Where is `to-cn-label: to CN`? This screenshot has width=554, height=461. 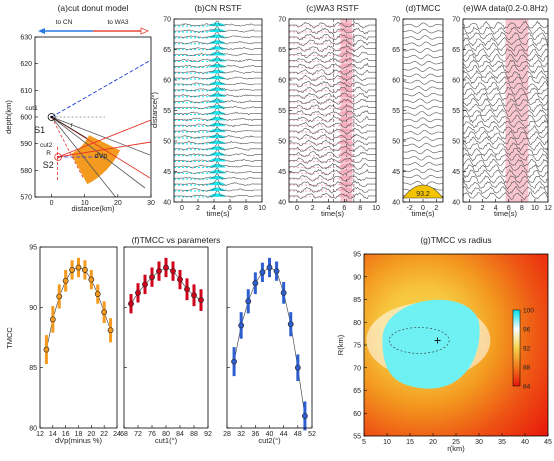 to-cn-label: to CN is located at coordinates (64, 22).